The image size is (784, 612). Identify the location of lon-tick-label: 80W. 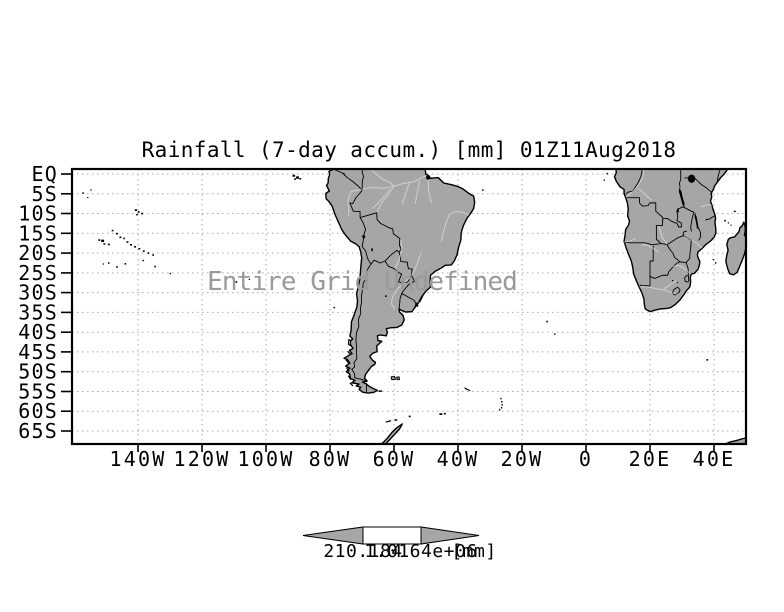
(330, 459).